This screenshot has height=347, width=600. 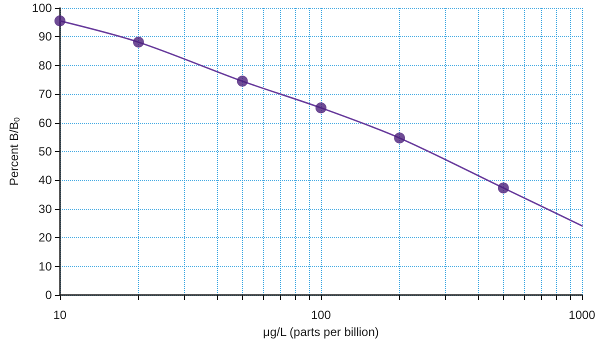 I want to click on y-tick-label: 100, so click(x=42, y=8).